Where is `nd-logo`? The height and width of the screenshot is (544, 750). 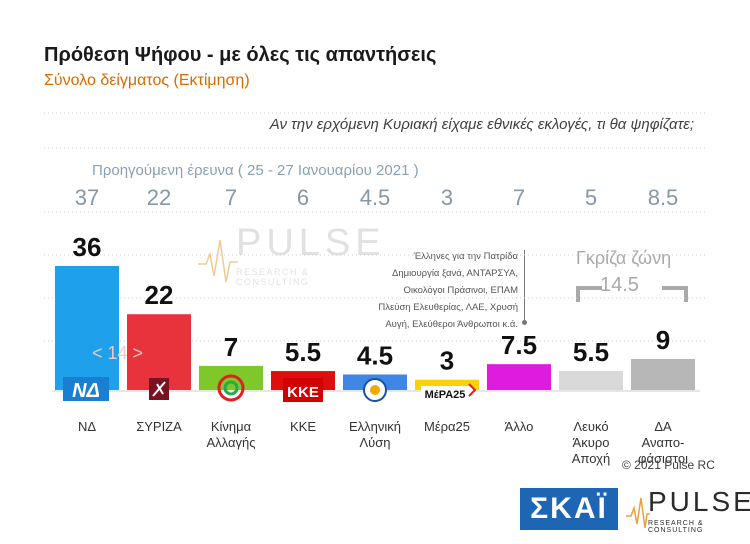
nd-logo is located at coordinates (86, 389).